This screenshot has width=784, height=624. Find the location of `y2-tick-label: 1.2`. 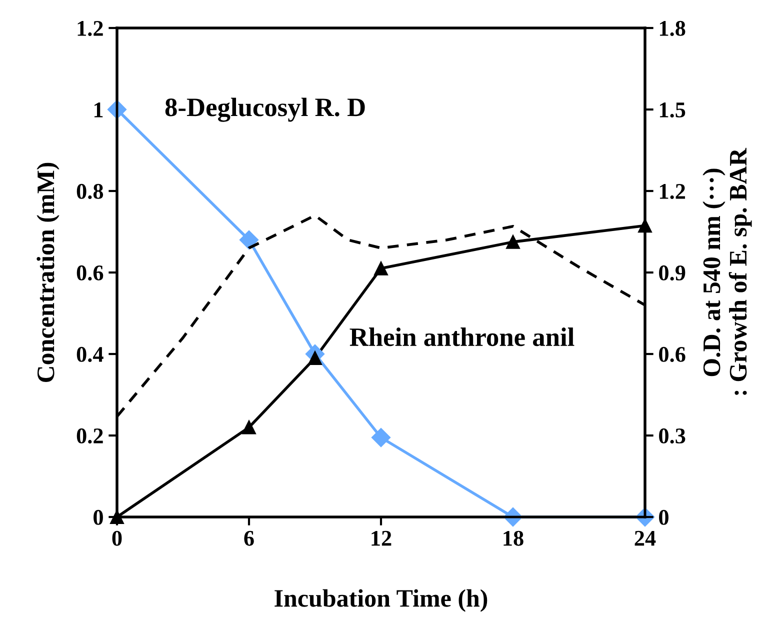

y2-tick-label: 1.2 is located at coordinates (673, 192).